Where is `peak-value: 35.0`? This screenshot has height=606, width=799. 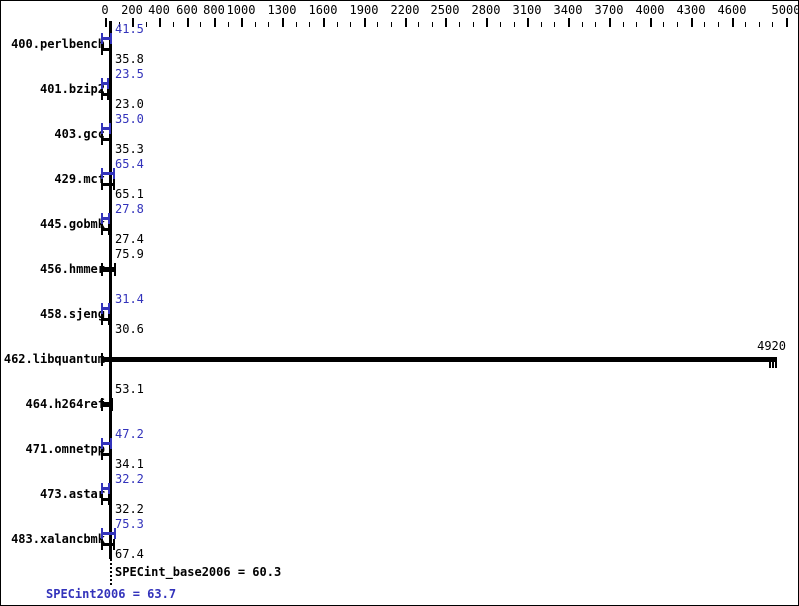 peak-value: 35.0 is located at coordinates (129, 119).